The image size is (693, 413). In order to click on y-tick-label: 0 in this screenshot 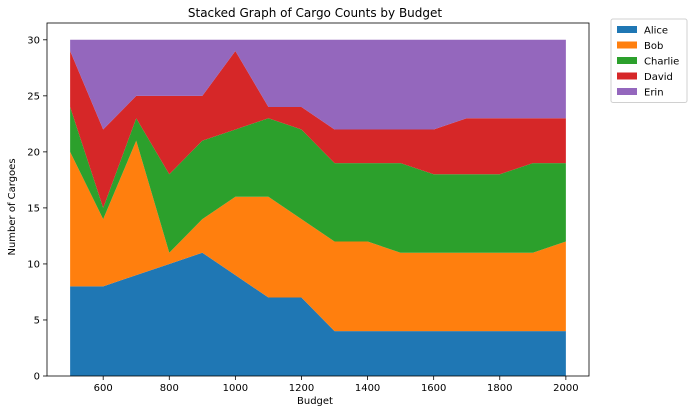, I will do `click(37, 377)`.